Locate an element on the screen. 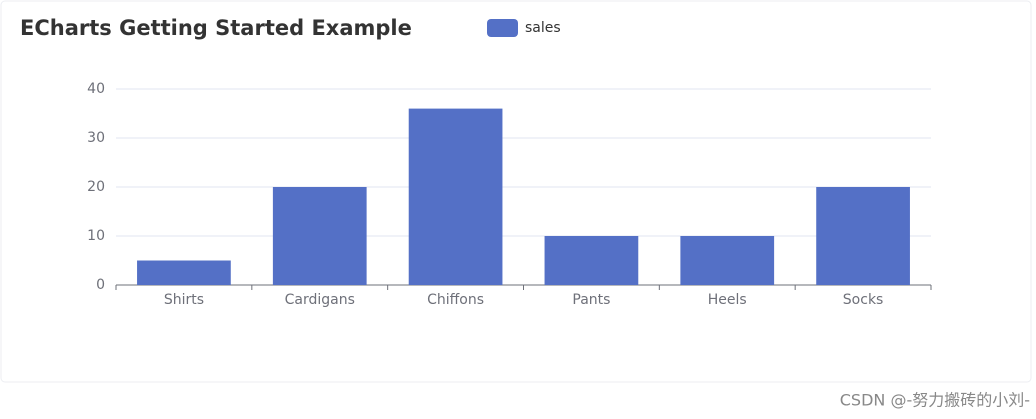 The image size is (1036, 419). legend-label: sales is located at coordinates (543, 28).